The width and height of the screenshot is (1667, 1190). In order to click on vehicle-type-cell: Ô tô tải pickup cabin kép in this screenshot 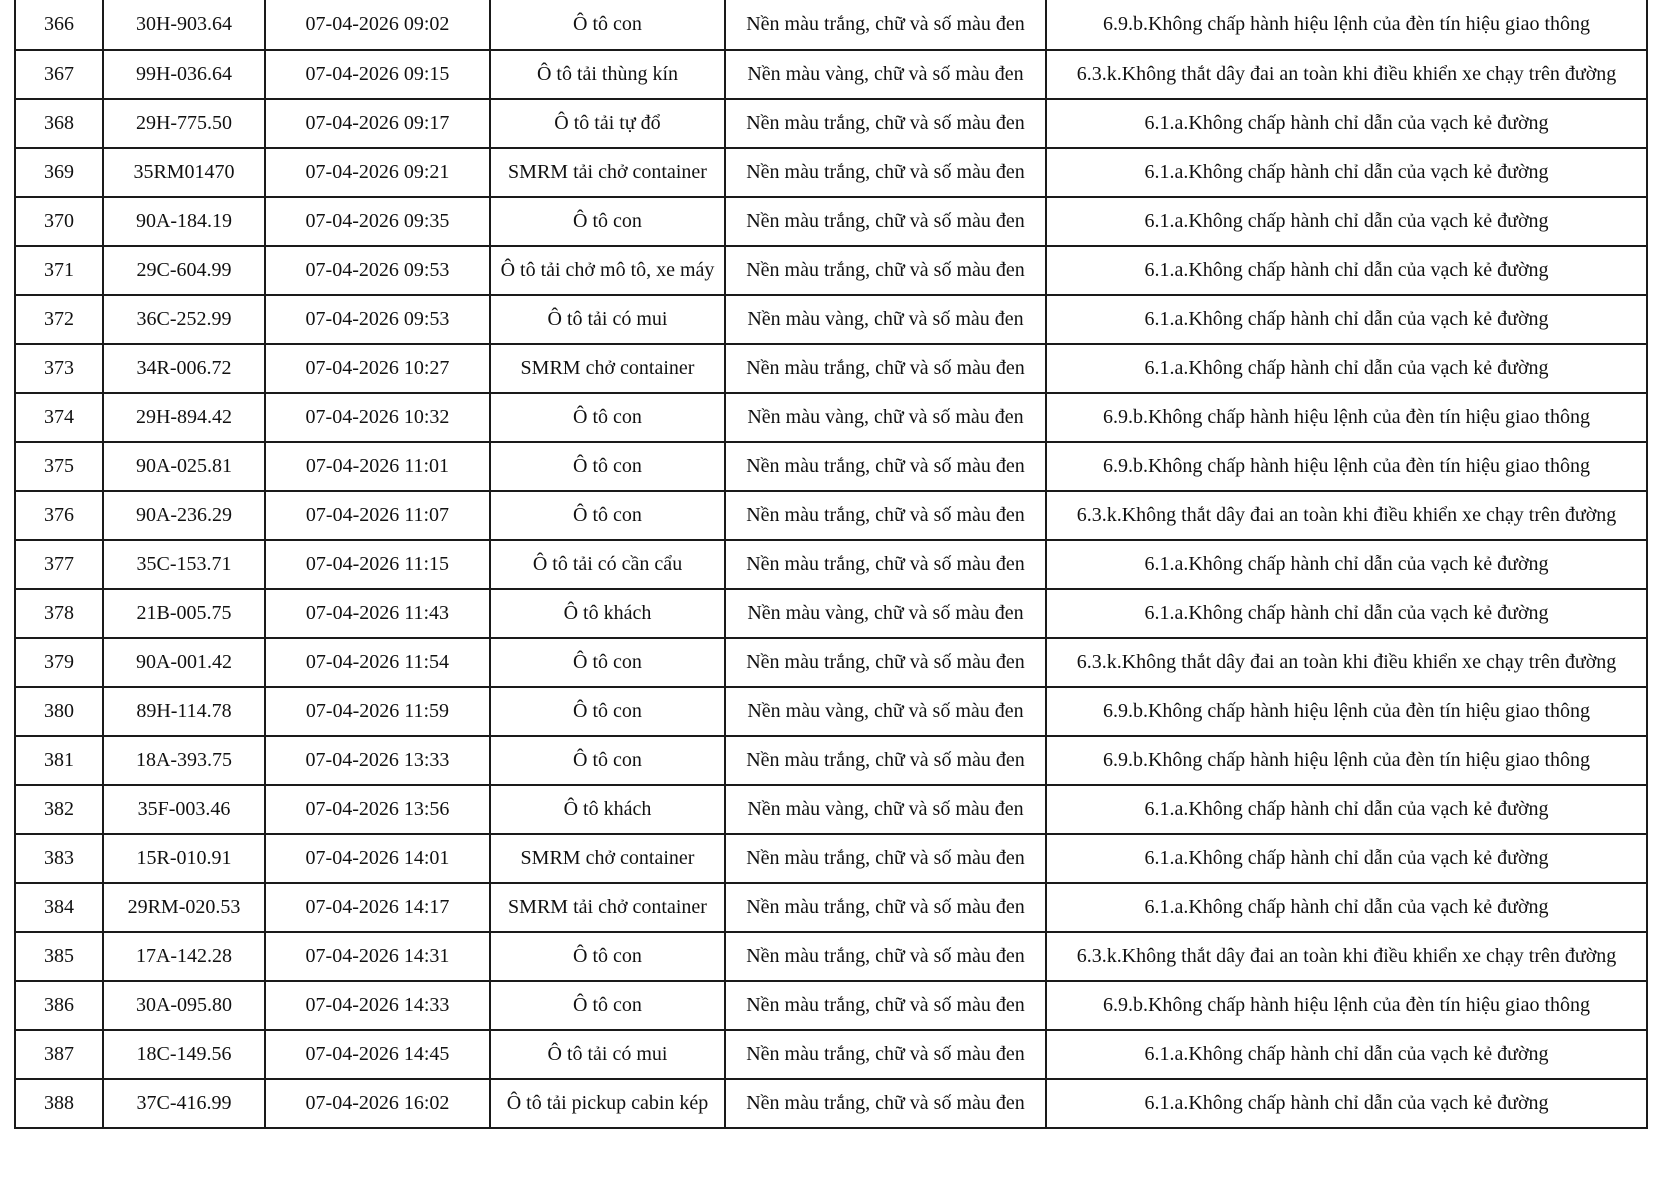, I will do `click(607, 1103)`.